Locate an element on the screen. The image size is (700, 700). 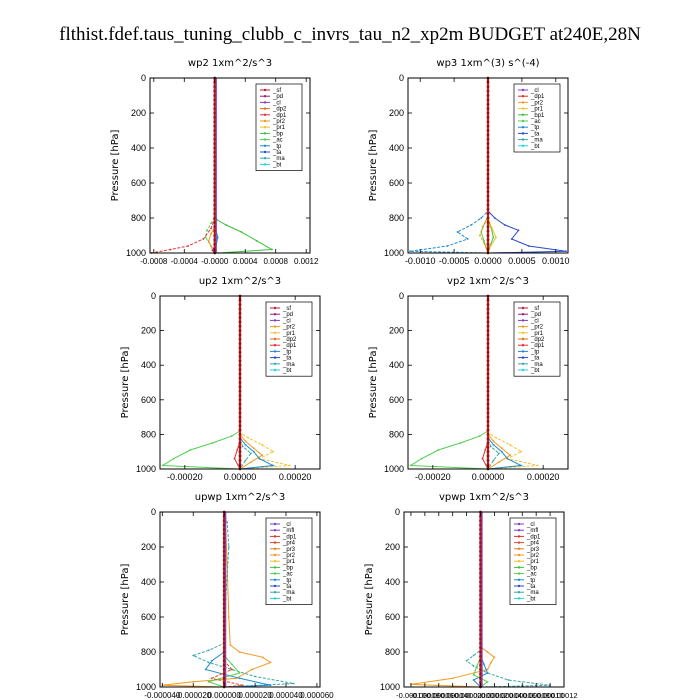
x-tick-label: 0.00006 is located at coordinates (522, 695).